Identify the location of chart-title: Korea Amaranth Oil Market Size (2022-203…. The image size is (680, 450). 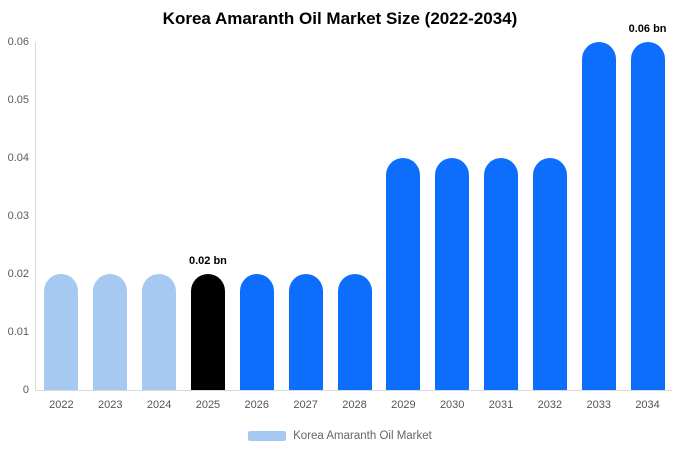
(340, 18).